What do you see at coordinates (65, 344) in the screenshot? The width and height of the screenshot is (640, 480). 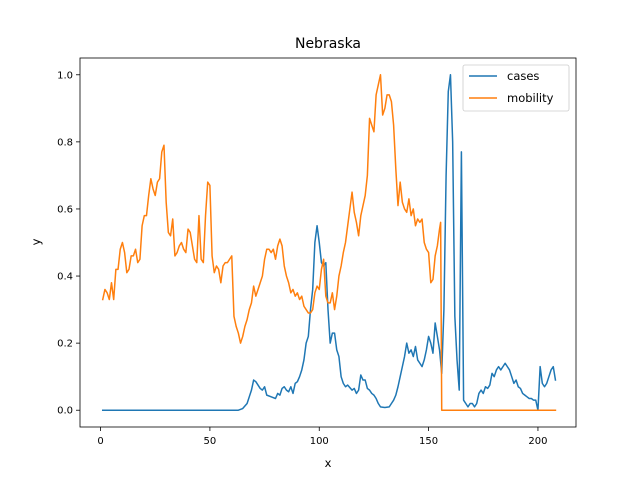 I see `y-tick-label: 0.2` at bounding box center [65, 344].